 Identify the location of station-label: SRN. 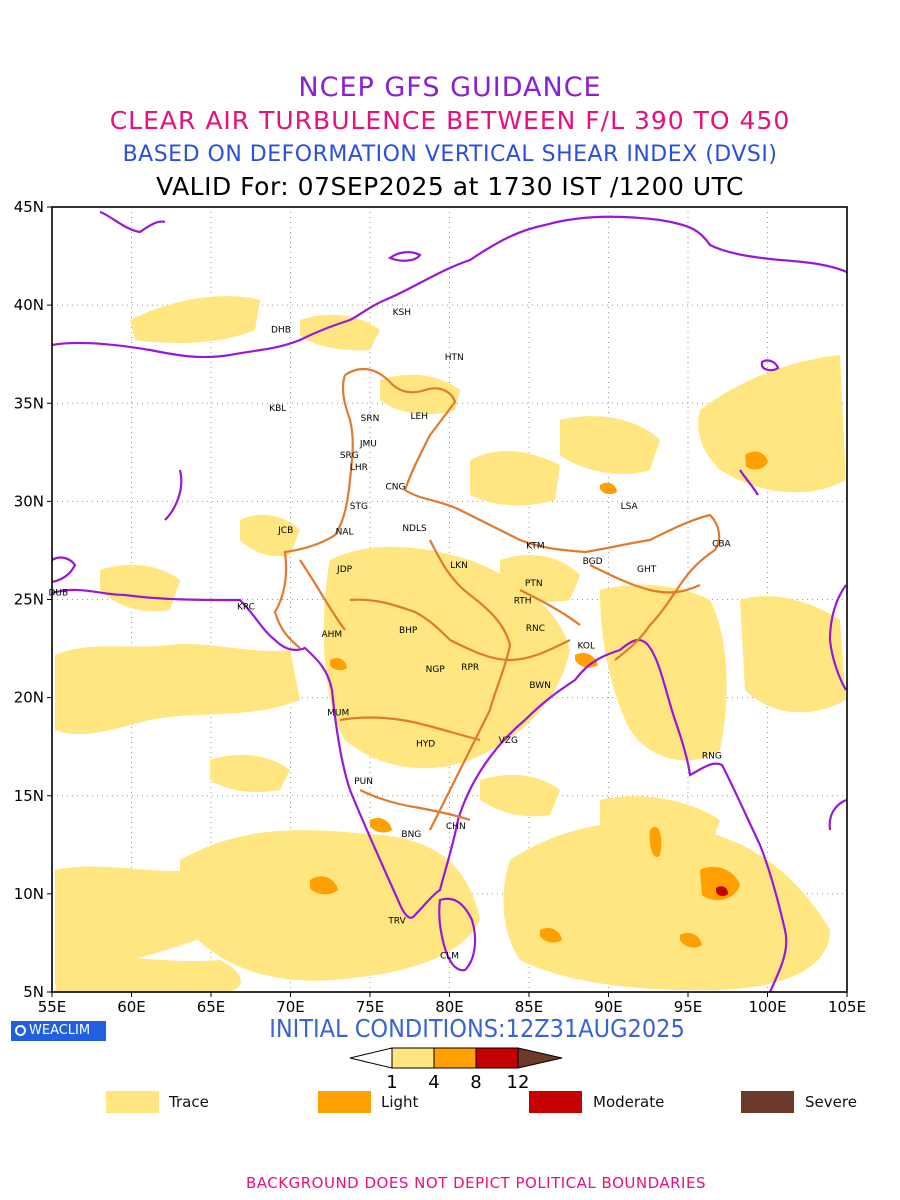
(370, 419).